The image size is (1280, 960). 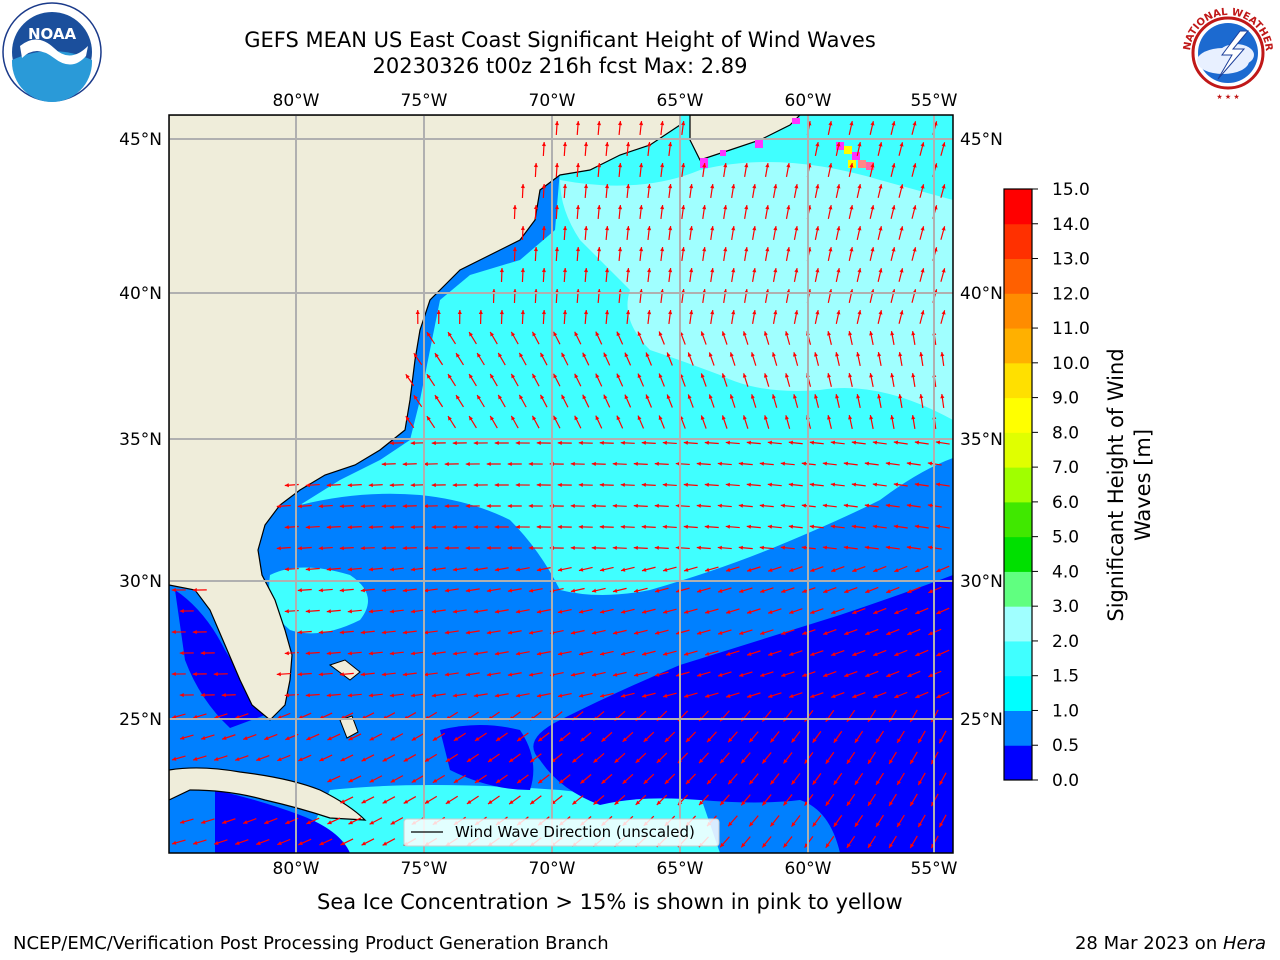 What do you see at coordinates (1018, 658) in the screenshot?
I see `colorbar-segment` at bounding box center [1018, 658].